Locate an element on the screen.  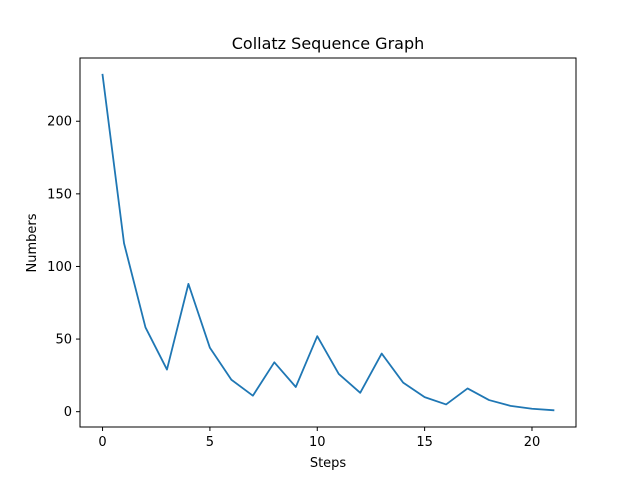
x-axis-label: Steps is located at coordinates (328, 463).